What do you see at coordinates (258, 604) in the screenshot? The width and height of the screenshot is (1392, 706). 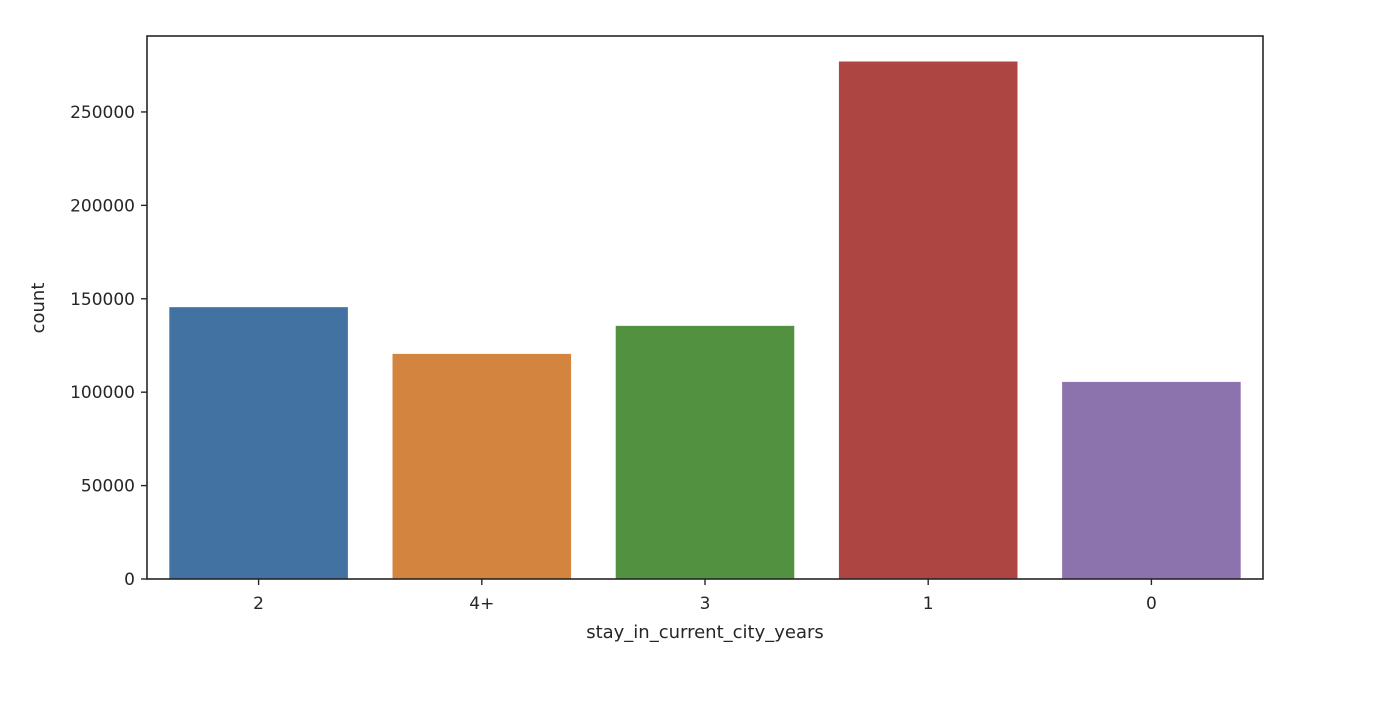 I see `x-tick-label: 2` at bounding box center [258, 604].